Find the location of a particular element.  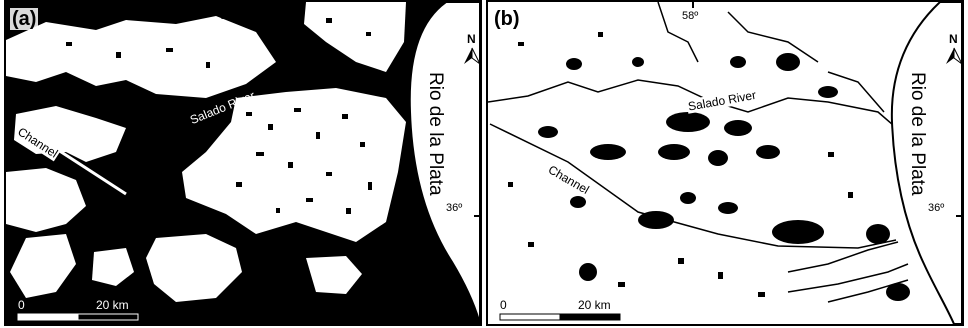

panel-letter: (b) is located at coordinates (507, 19).